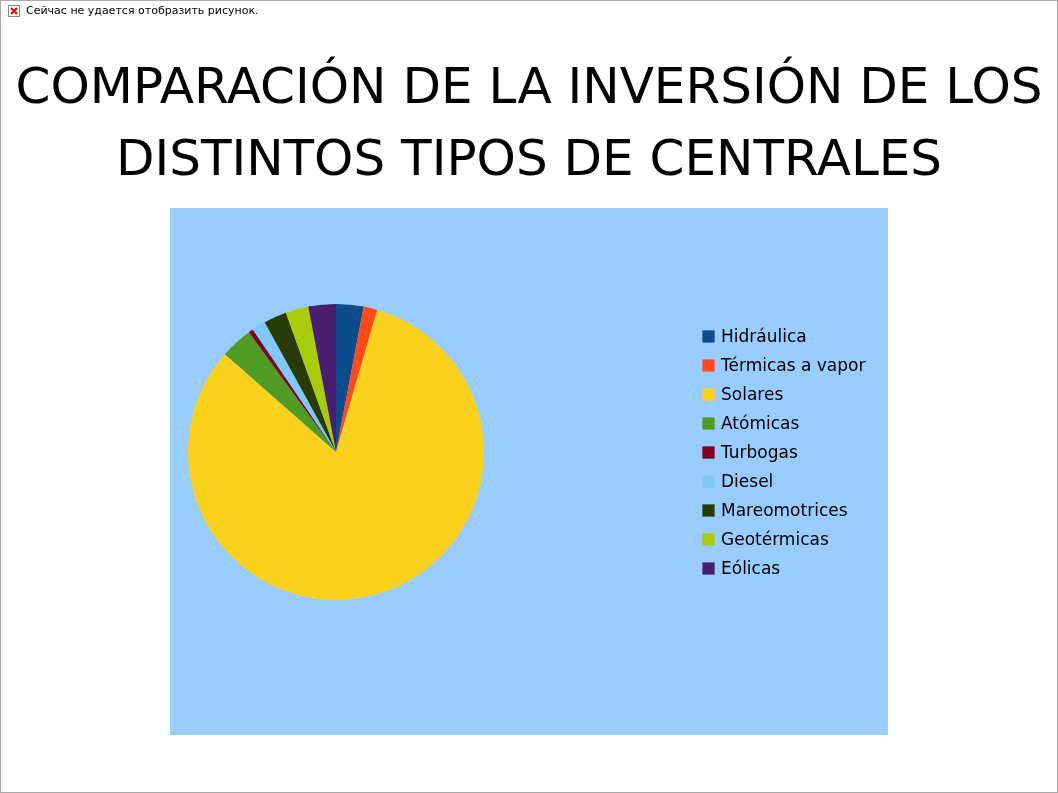 The height and width of the screenshot is (793, 1058). I want to click on legend-label: Turbogas, so click(759, 451).